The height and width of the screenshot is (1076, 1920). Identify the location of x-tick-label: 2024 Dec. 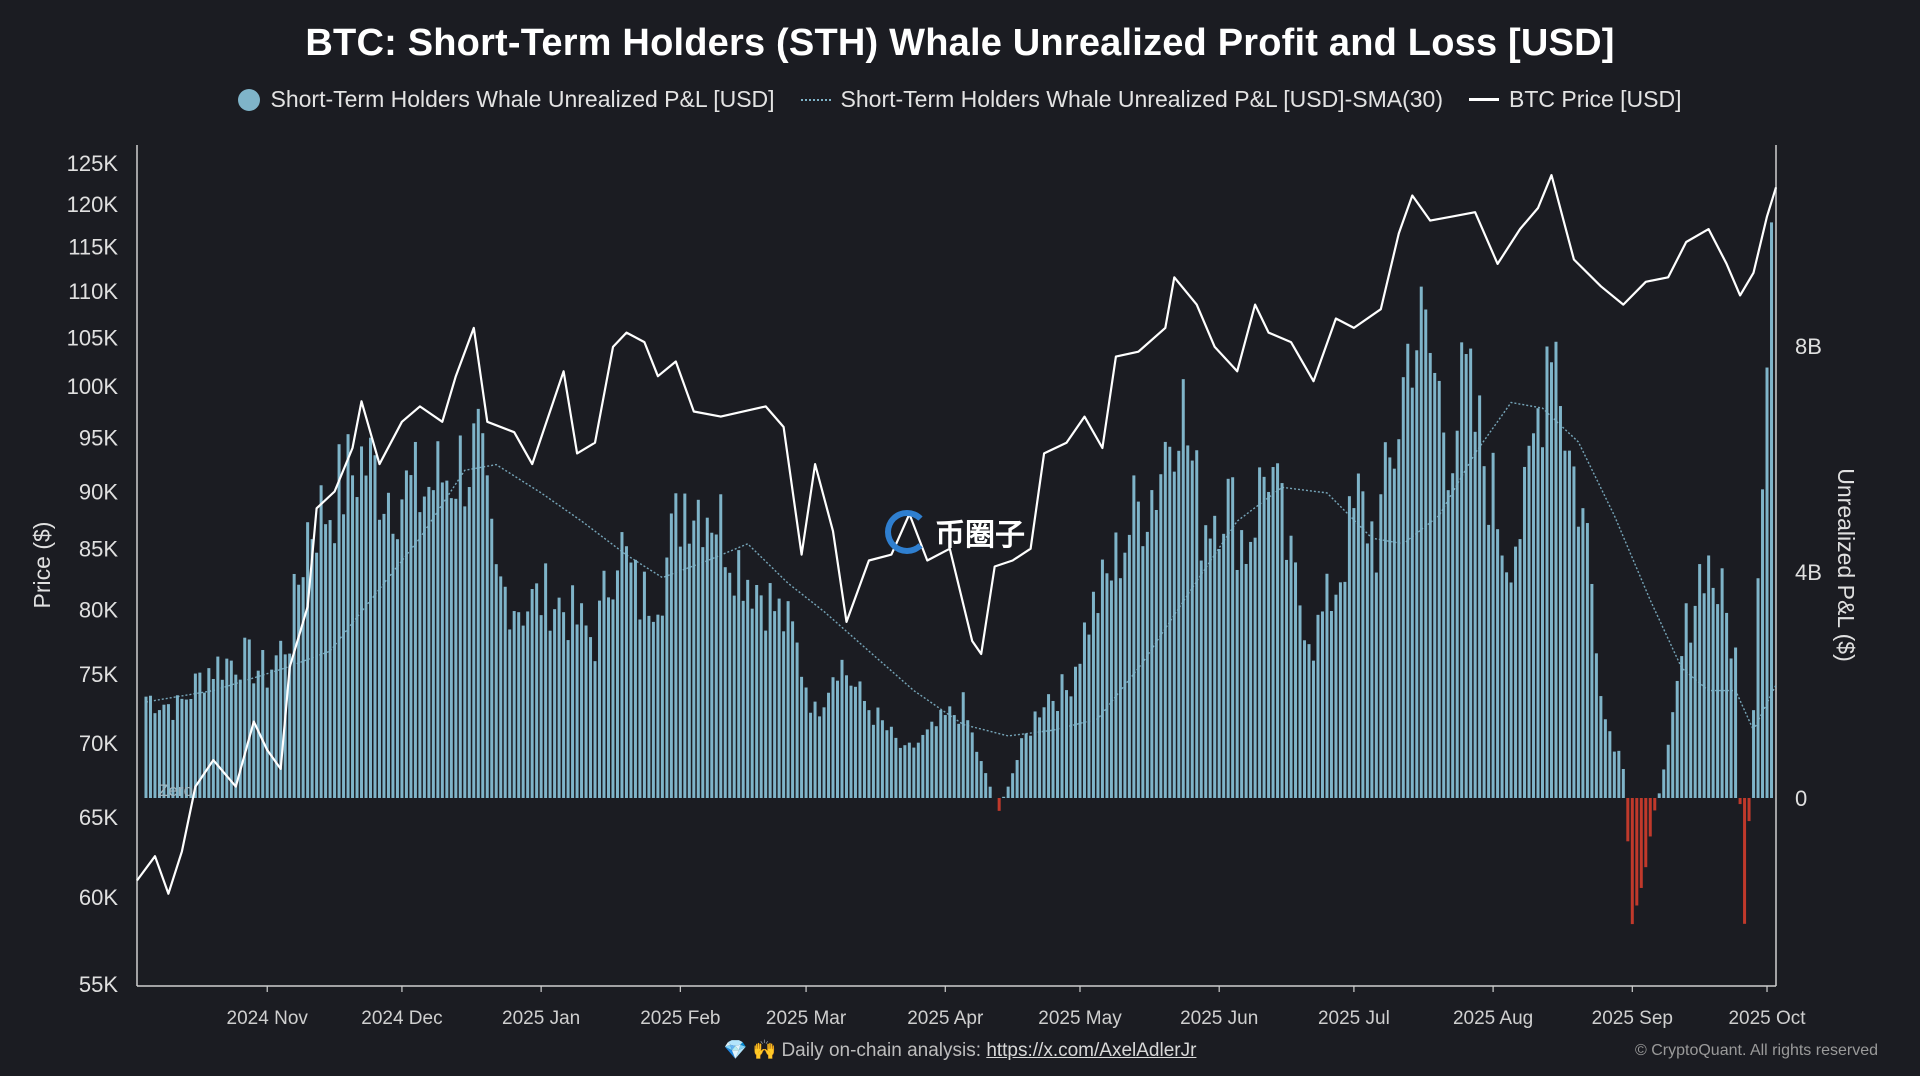
(401, 1018).